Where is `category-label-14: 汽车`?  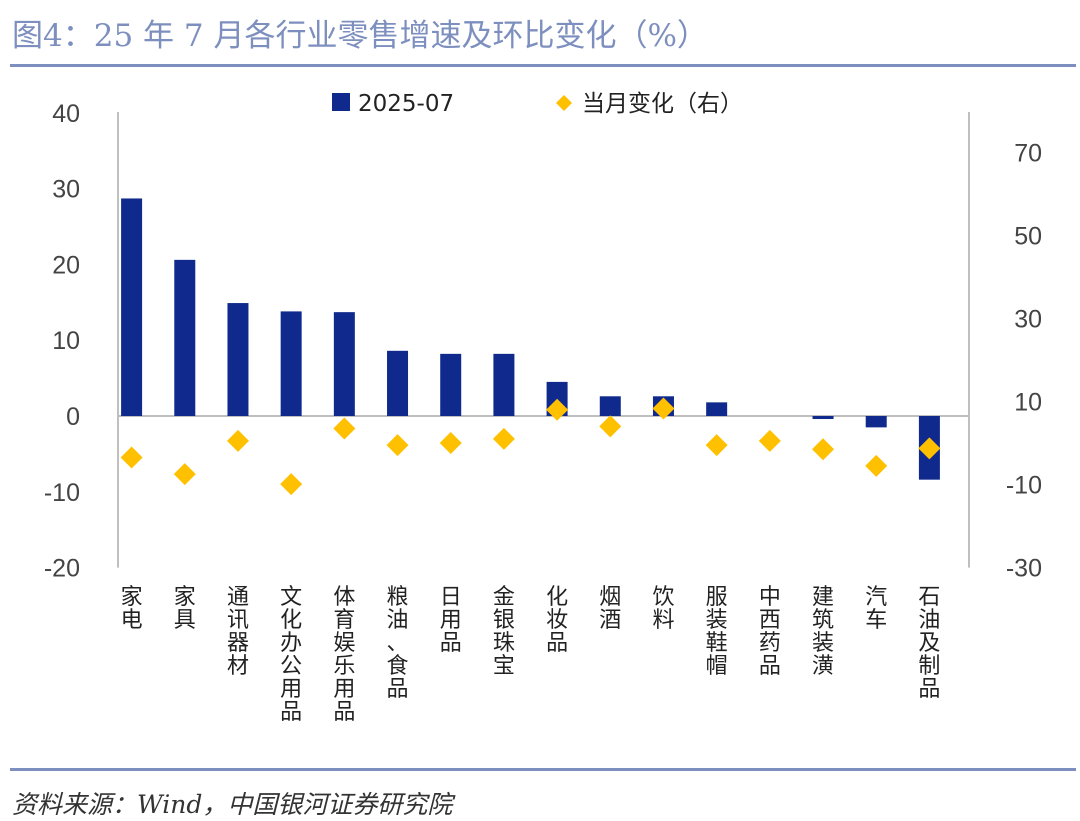
category-label-14: 汽车 is located at coordinates (876, 609).